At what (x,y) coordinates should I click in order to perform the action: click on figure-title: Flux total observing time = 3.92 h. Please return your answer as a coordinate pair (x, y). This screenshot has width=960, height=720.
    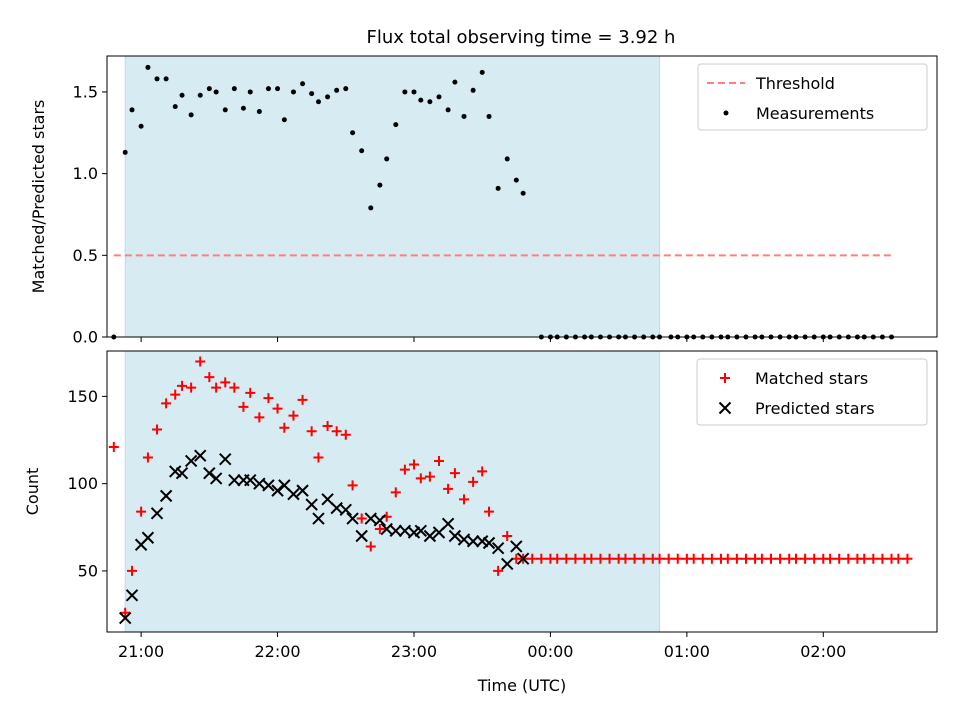
    Looking at the image, I should click on (521, 37).